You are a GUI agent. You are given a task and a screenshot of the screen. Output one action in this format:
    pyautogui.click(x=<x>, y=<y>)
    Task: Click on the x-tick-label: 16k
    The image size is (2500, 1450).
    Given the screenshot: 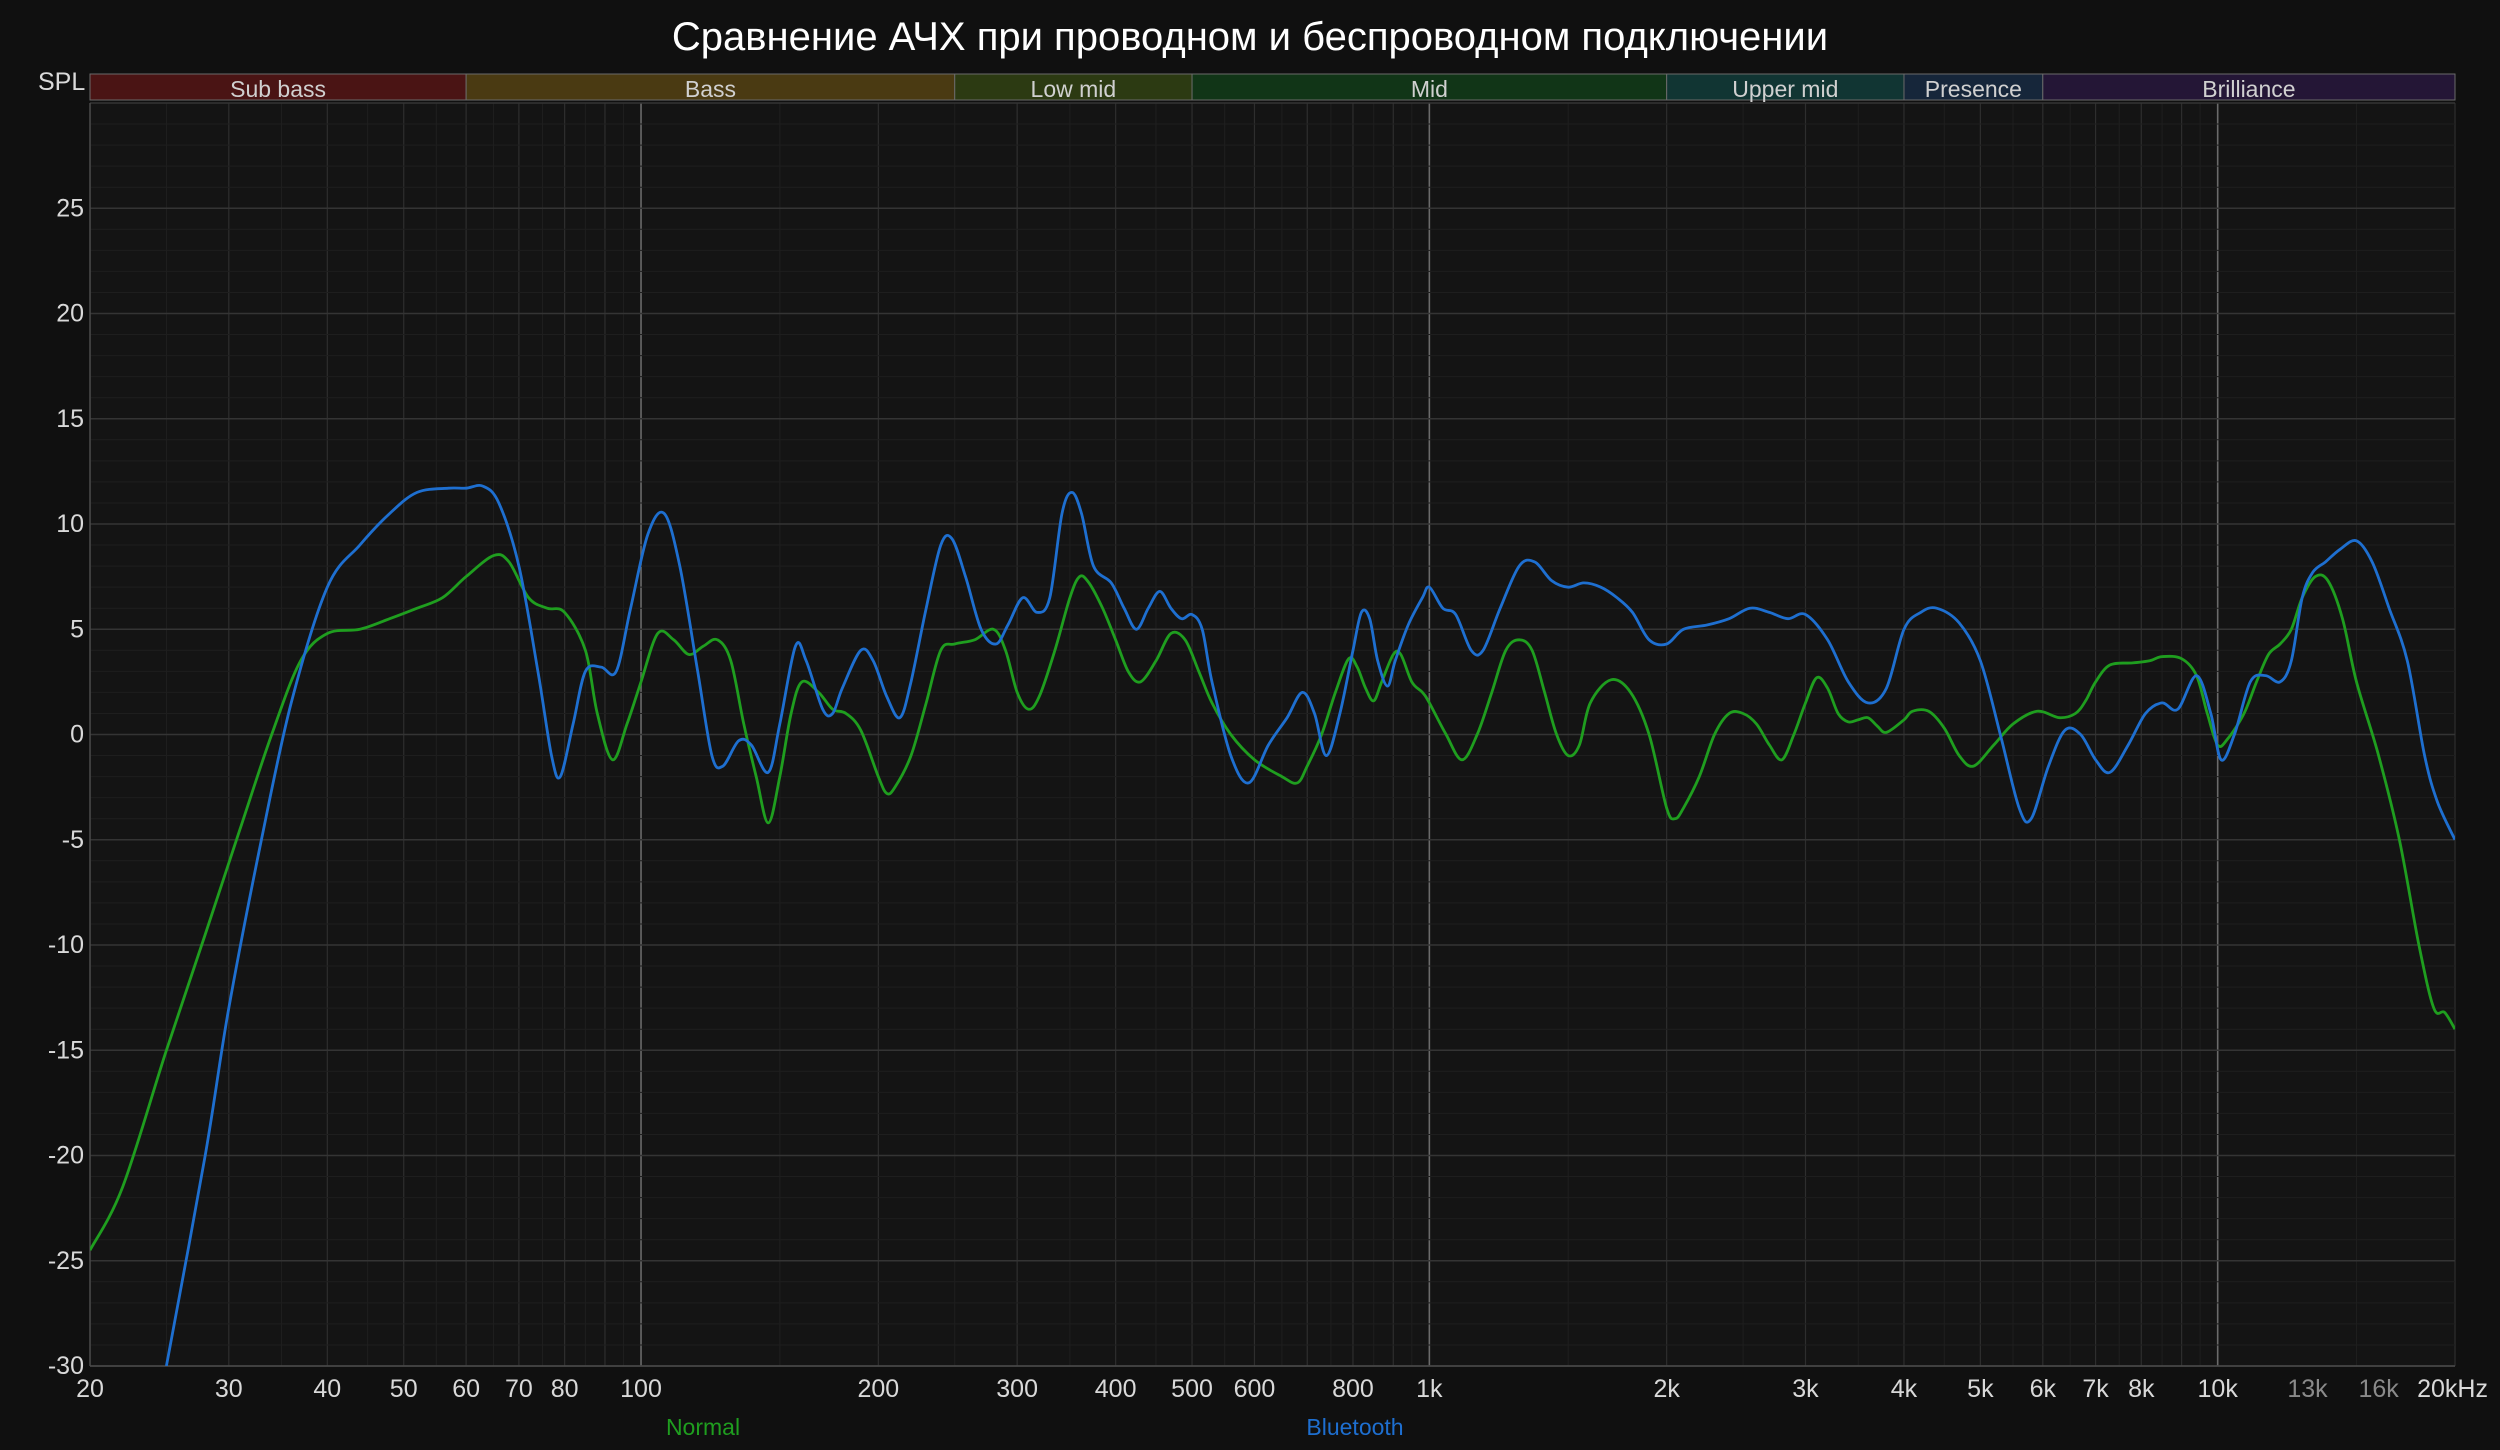 What is the action you would take?
    pyautogui.click(x=2378, y=1389)
    